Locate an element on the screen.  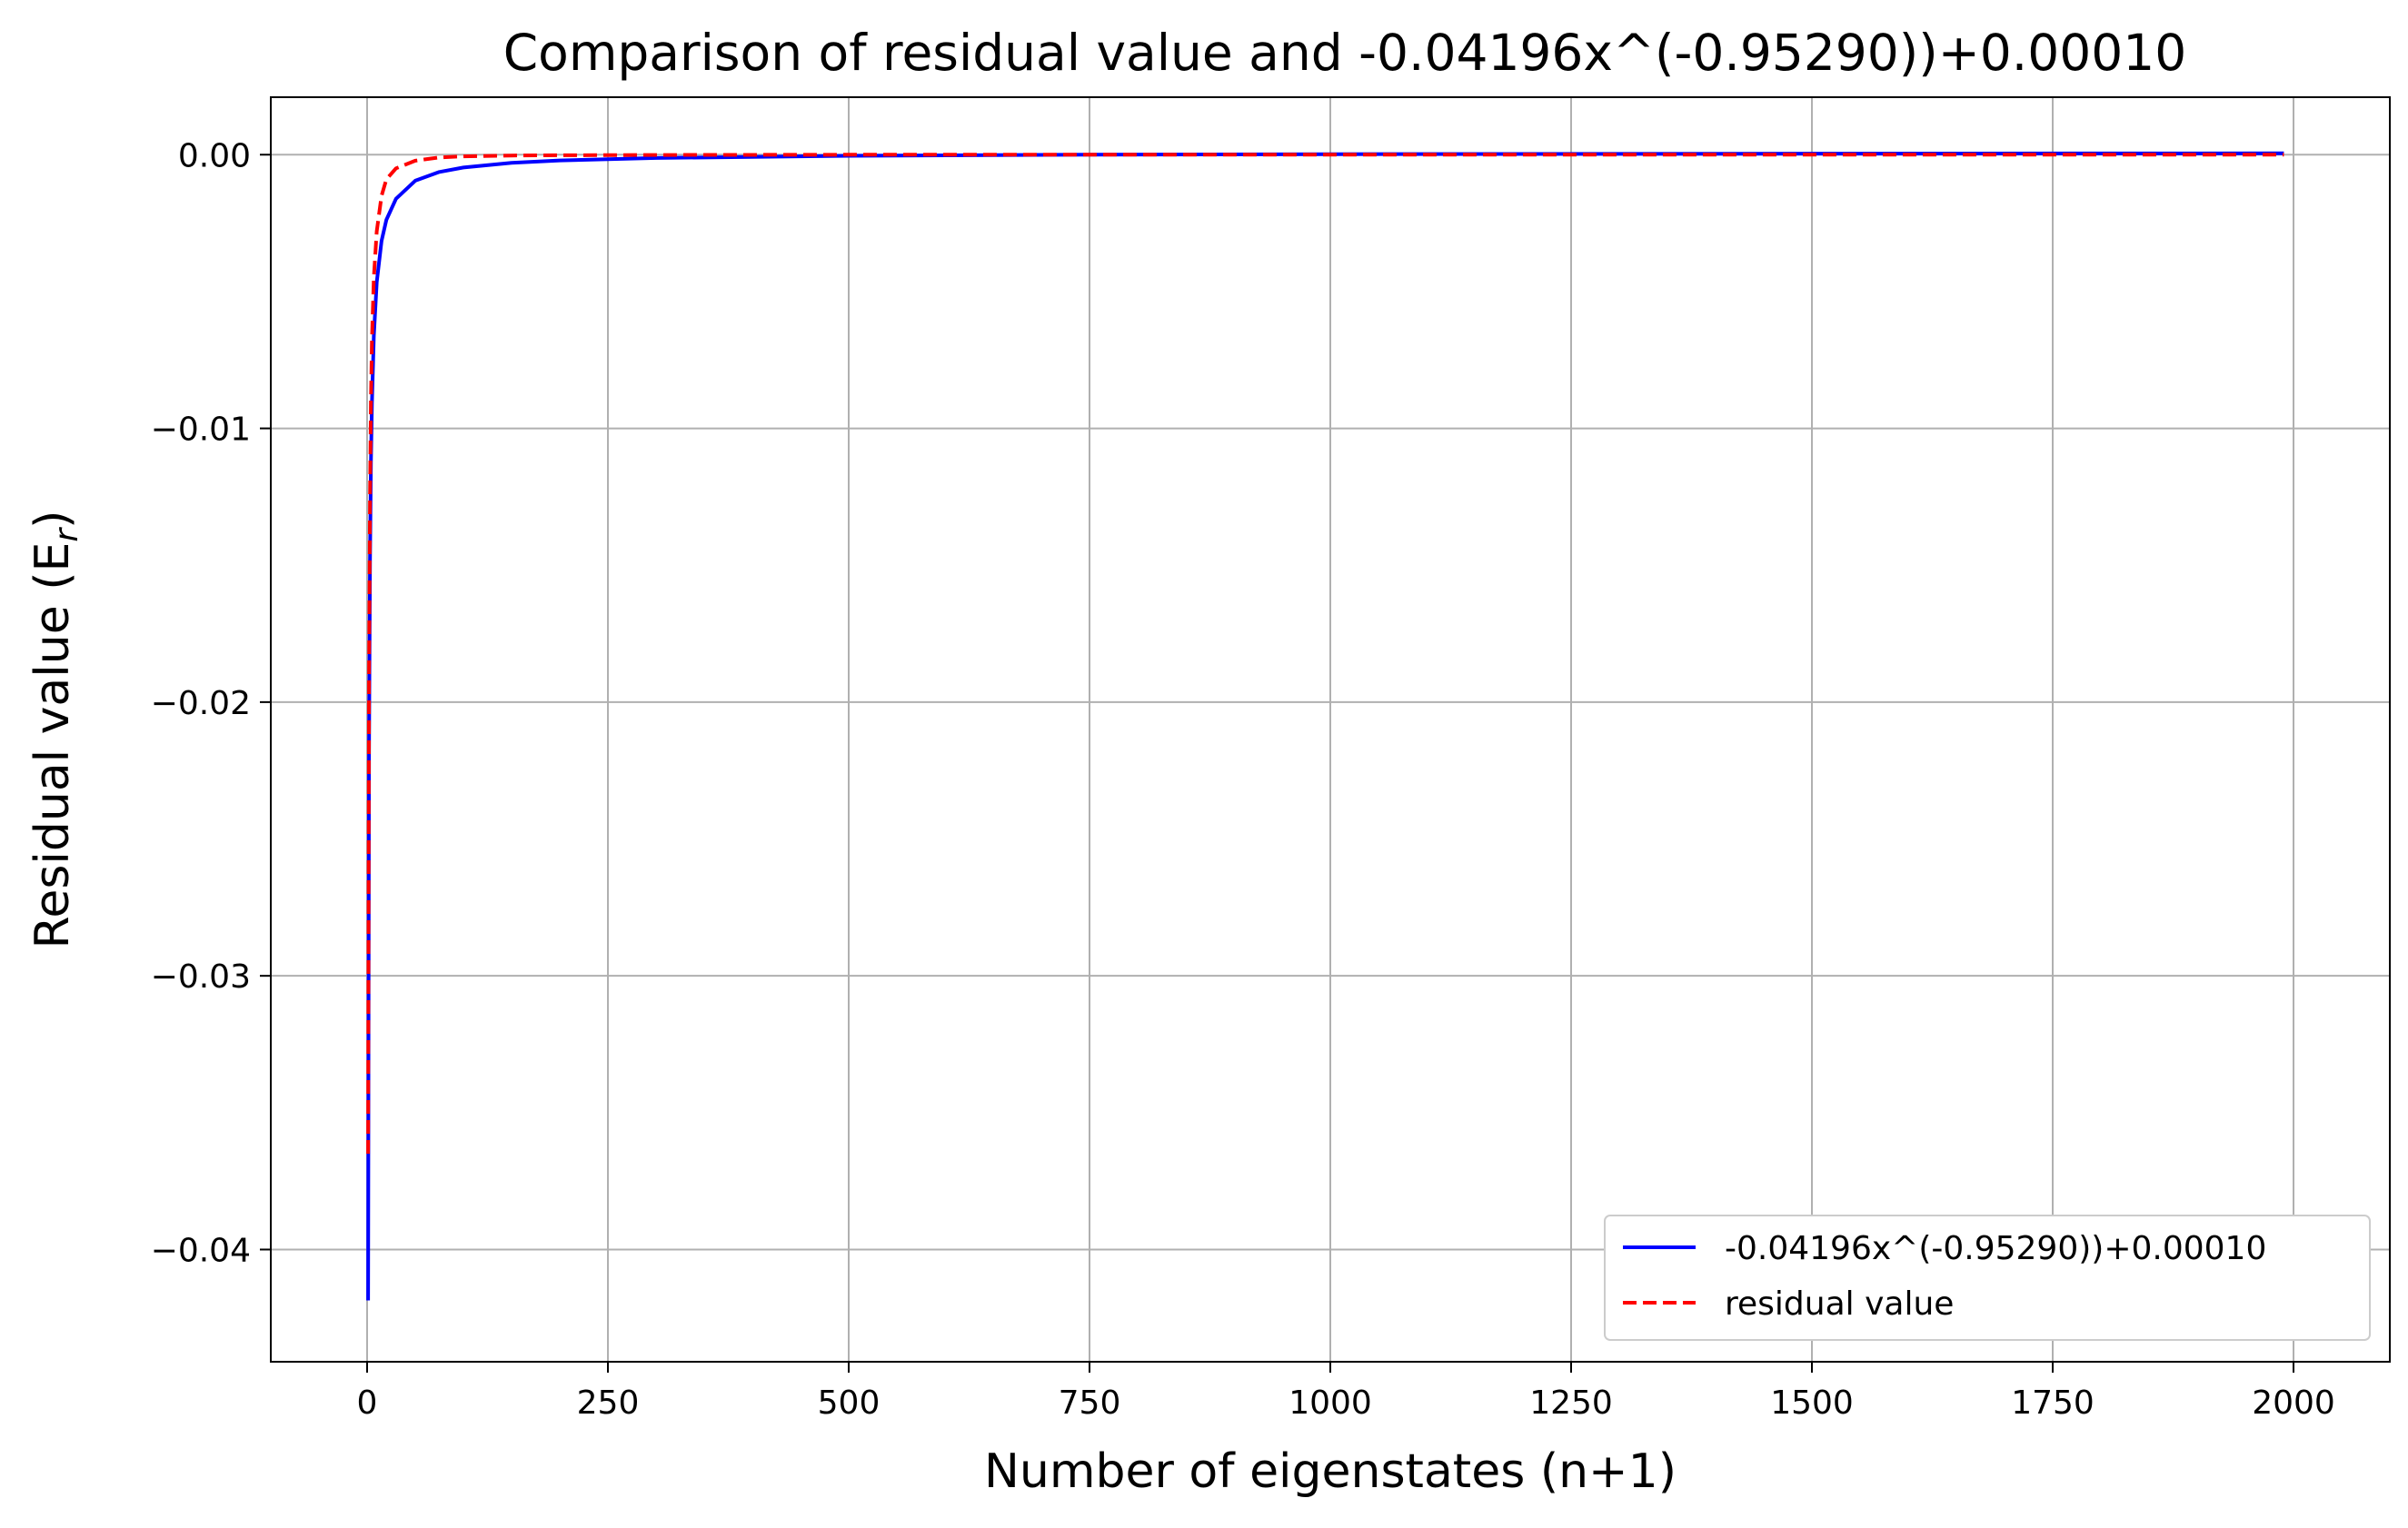
y-tick-label: −0.03 is located at coordinates (201, 977).